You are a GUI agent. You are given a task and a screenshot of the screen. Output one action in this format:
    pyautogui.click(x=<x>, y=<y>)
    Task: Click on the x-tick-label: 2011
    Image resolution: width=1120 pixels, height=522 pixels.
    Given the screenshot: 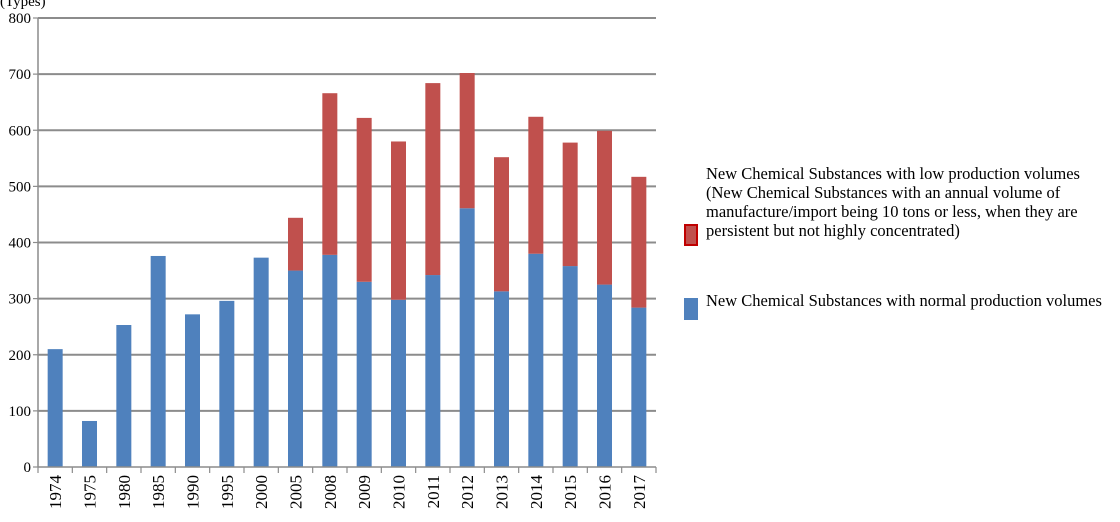 What is the action you would take?
    pyautogui.click(x=433, y=491)
    